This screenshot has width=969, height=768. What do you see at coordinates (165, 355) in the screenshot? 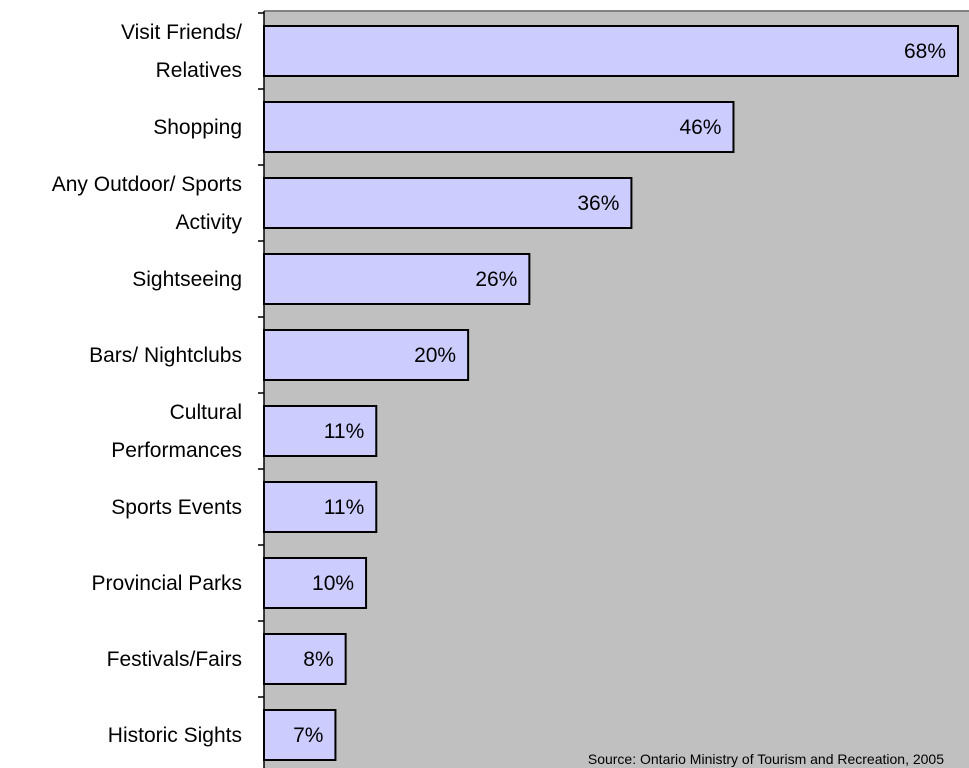
I see `category-label: Bars/ Nightclubs` at bounding box center [165, 355].